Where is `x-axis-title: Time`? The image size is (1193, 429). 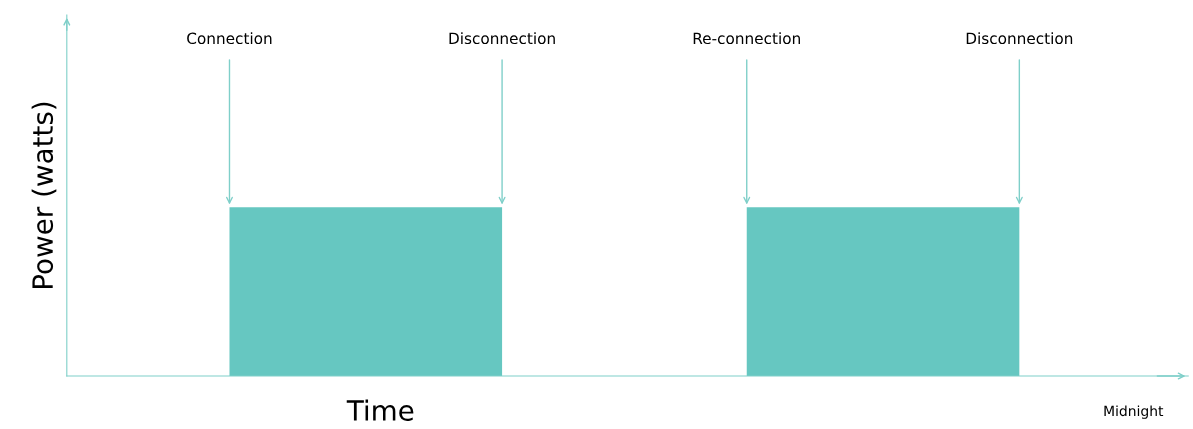 x-axis-title: Time is located at coordinates (380, 410).